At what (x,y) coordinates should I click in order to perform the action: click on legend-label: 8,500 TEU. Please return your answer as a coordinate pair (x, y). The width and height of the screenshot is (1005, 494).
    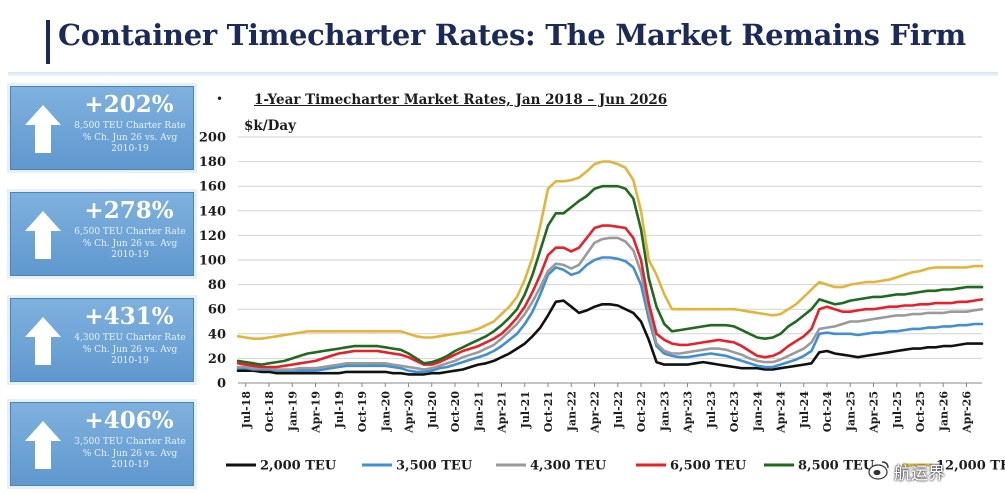
    Looking at the image, I should click on (836, 466).